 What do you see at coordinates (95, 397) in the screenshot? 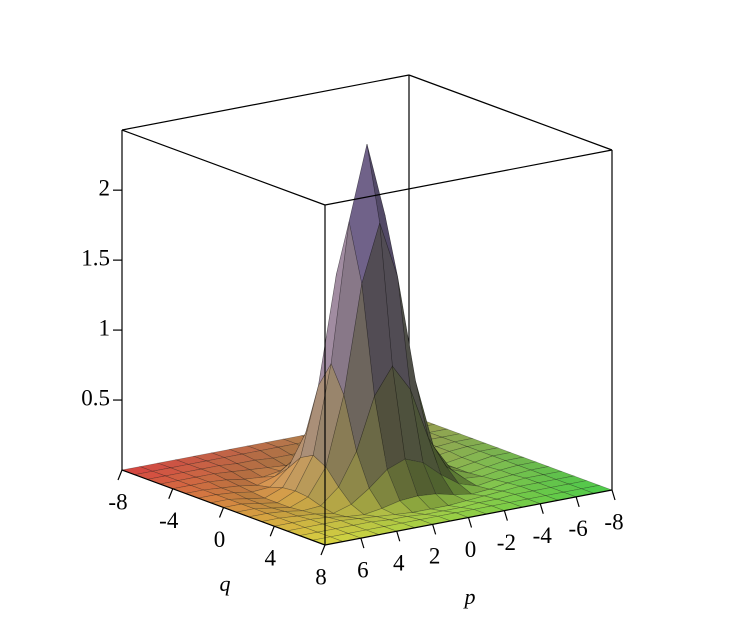
I see `z-tick-label: 0.5` at bounding box center [95, 397].